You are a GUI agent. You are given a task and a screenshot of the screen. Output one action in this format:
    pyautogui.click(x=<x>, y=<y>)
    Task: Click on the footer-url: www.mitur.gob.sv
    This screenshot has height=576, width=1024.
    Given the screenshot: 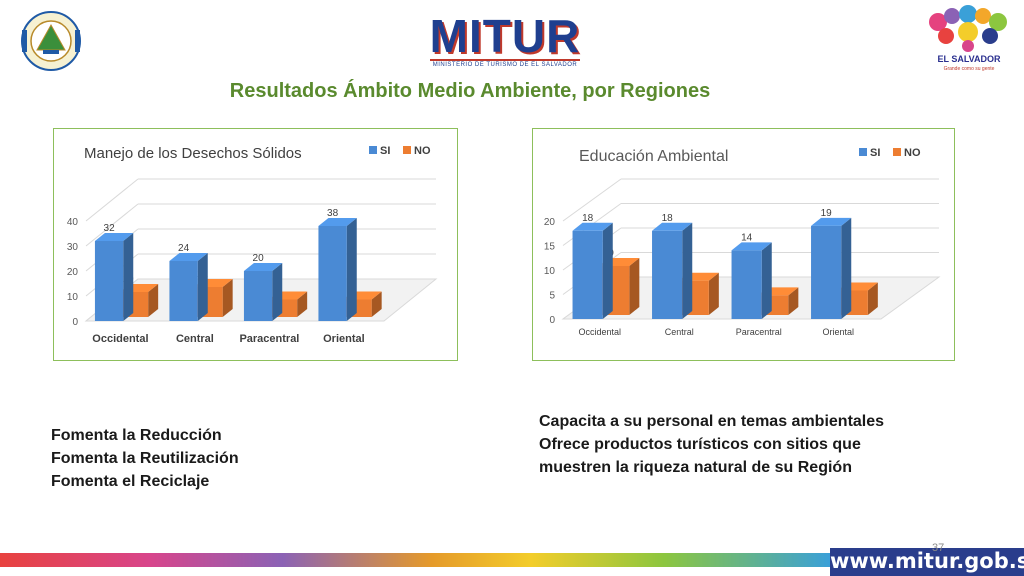 What is the action you would take?
    pyautogui.click(x=927, y=562)
    